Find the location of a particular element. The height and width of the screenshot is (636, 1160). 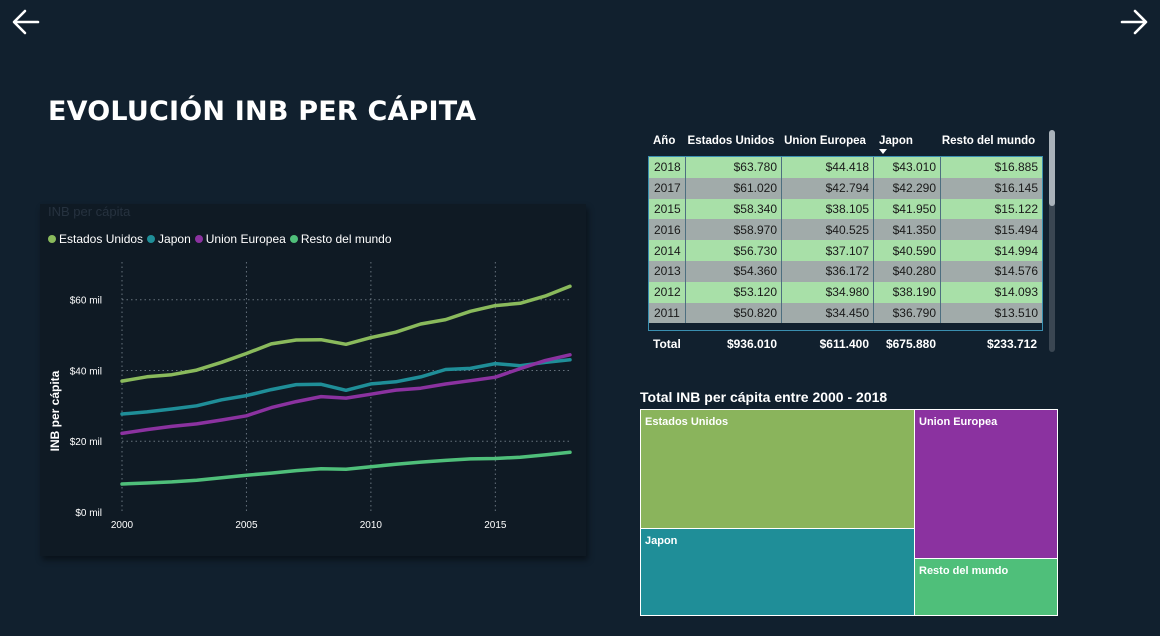

treemap-title: Total INB per cápita entre 2000 - 2018 is located at coordinates (764, 397).